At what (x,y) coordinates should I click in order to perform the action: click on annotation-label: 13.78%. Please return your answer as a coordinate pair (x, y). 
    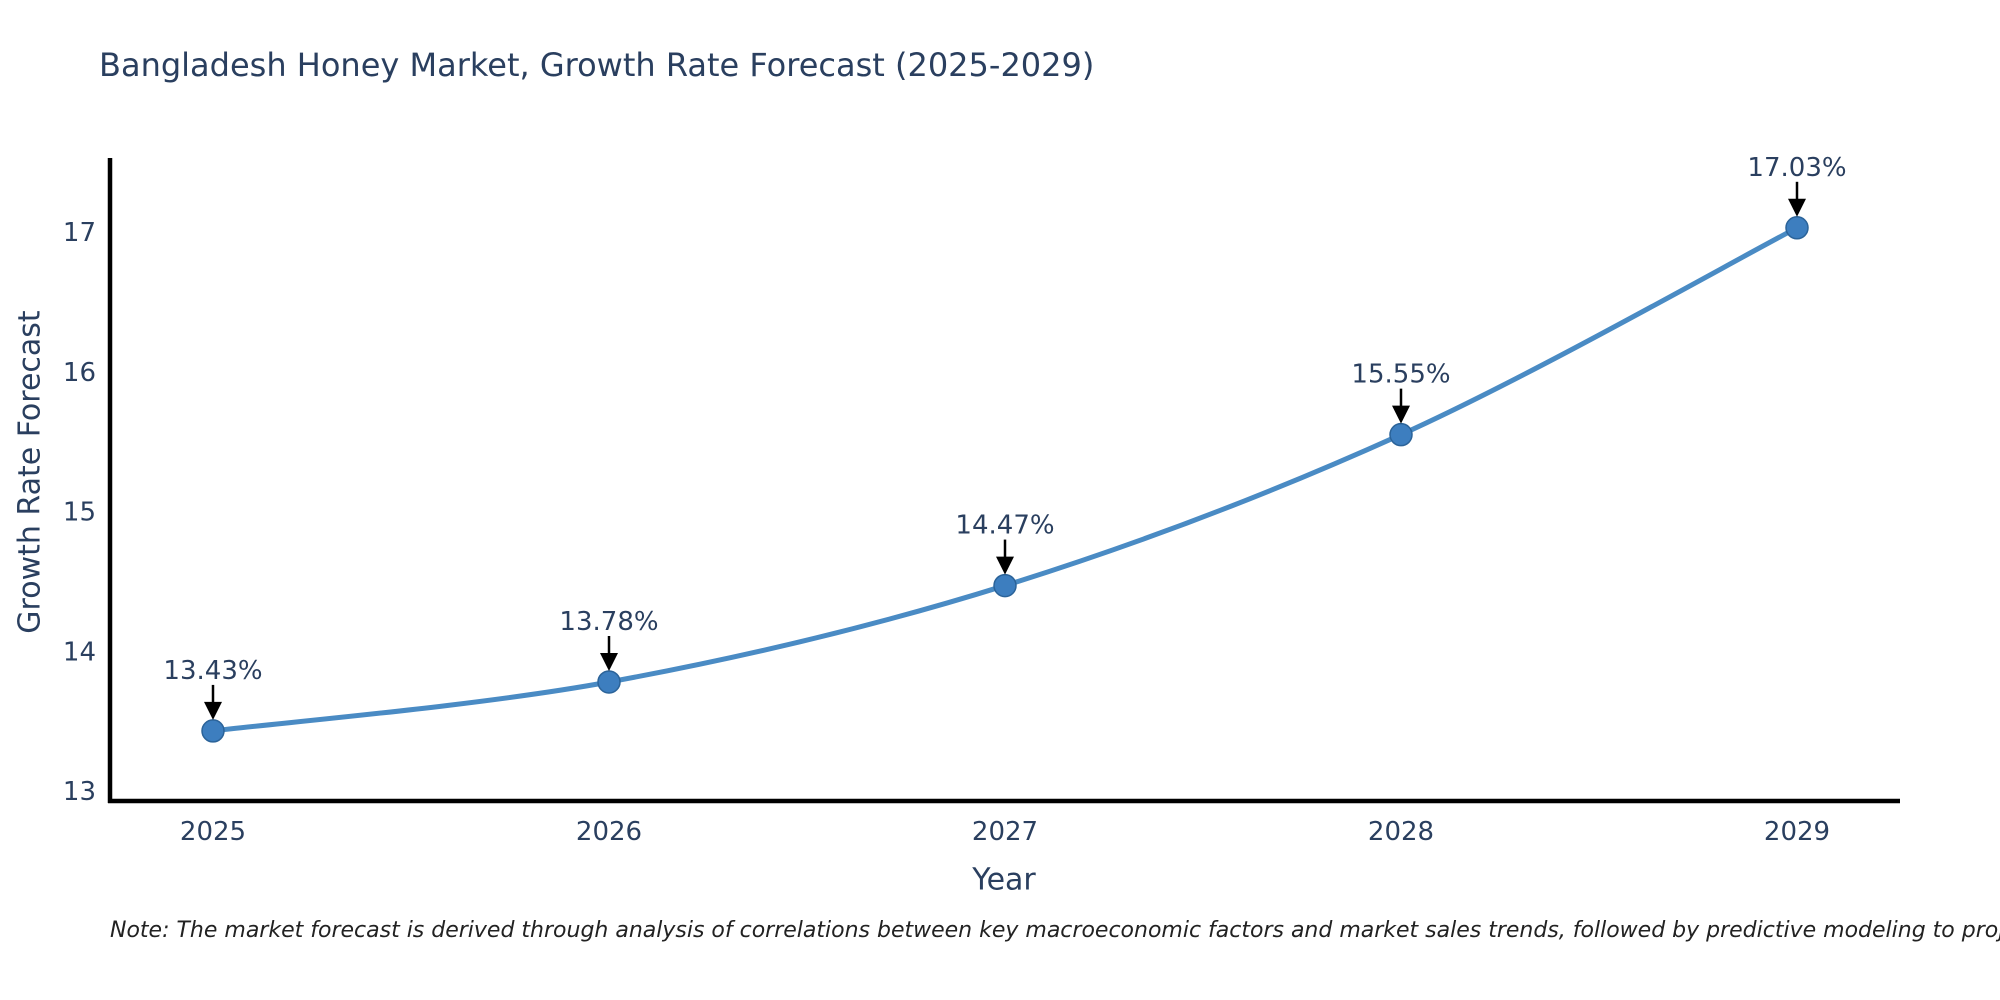
    Looking at the image, I should click on (608, 622).